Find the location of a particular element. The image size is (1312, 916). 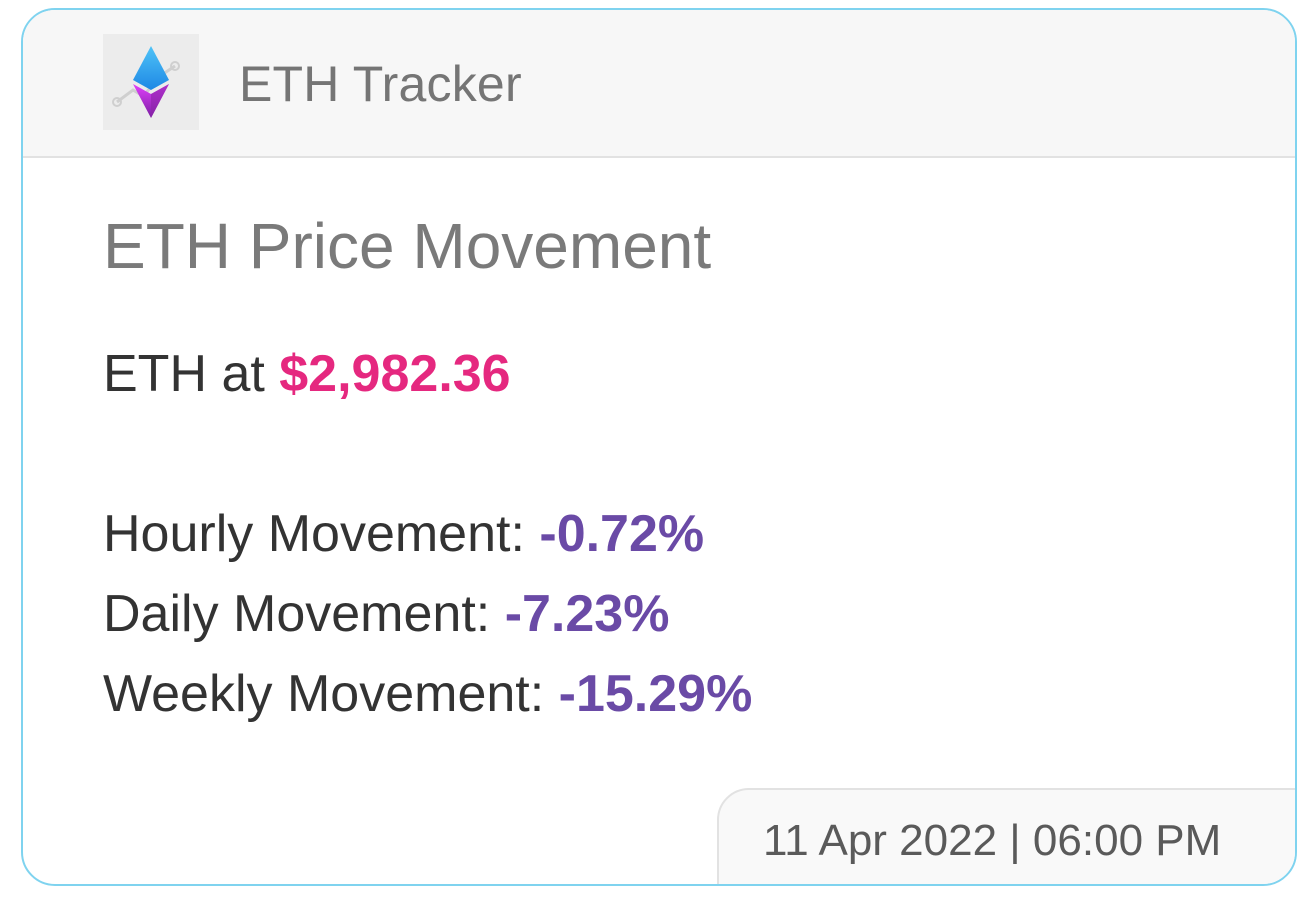

weekly-movement: Weekly Movement: -15.29% is located at coordinates (427, 694).